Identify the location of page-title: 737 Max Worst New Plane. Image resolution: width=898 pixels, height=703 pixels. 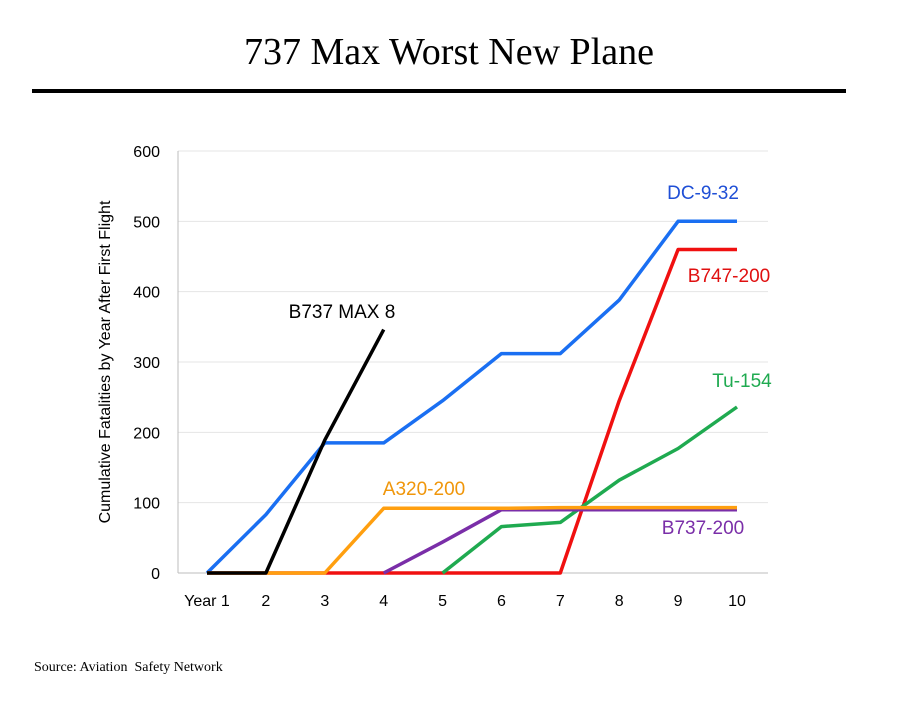
(449, 52).